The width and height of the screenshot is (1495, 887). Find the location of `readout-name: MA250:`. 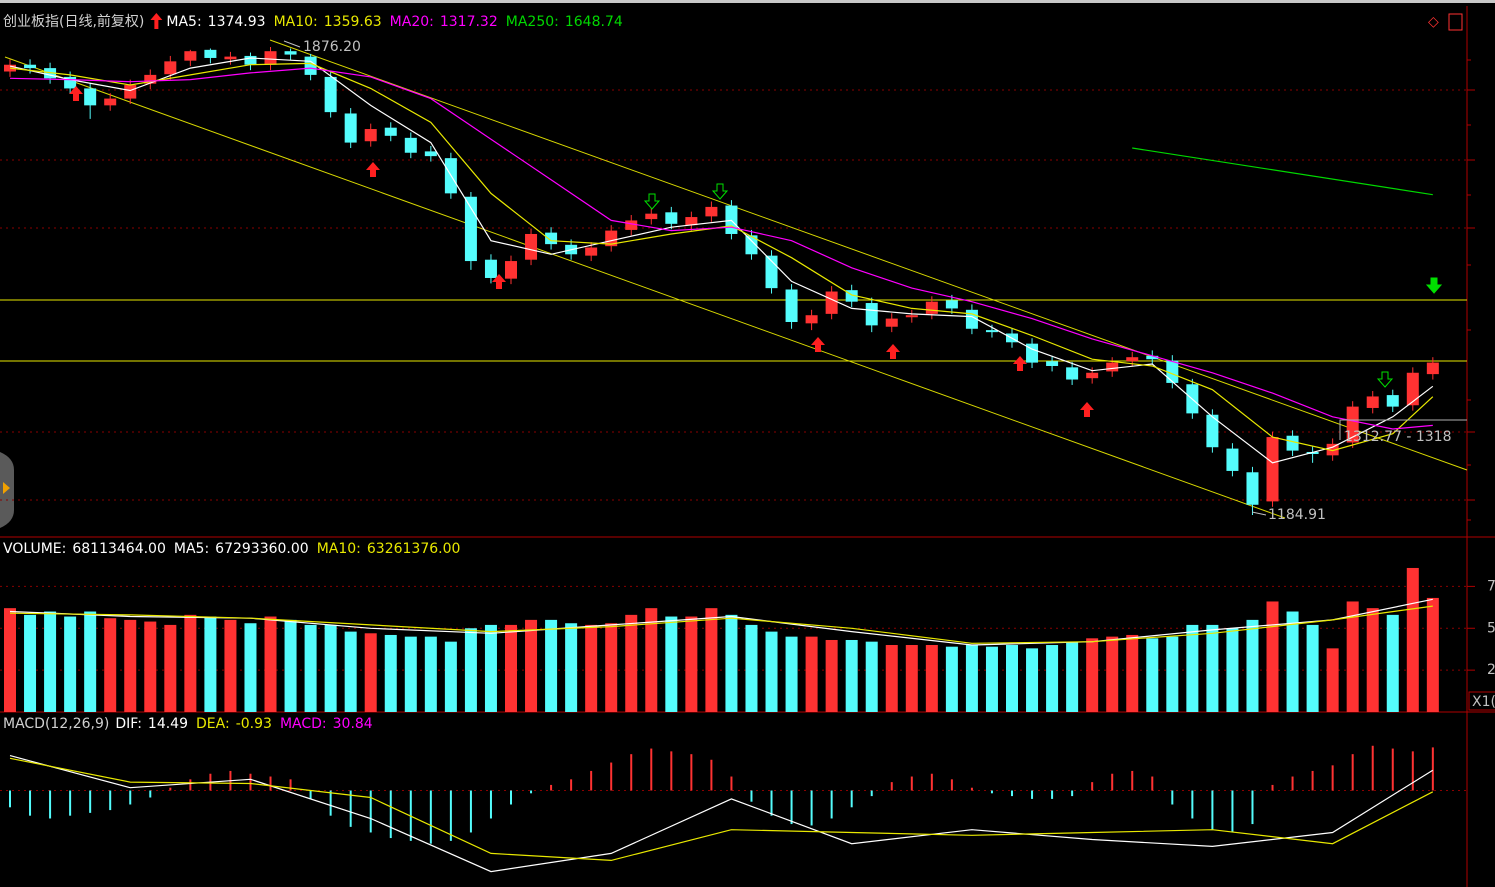

readout-name: MA250: is located at coordinates (532, 22).